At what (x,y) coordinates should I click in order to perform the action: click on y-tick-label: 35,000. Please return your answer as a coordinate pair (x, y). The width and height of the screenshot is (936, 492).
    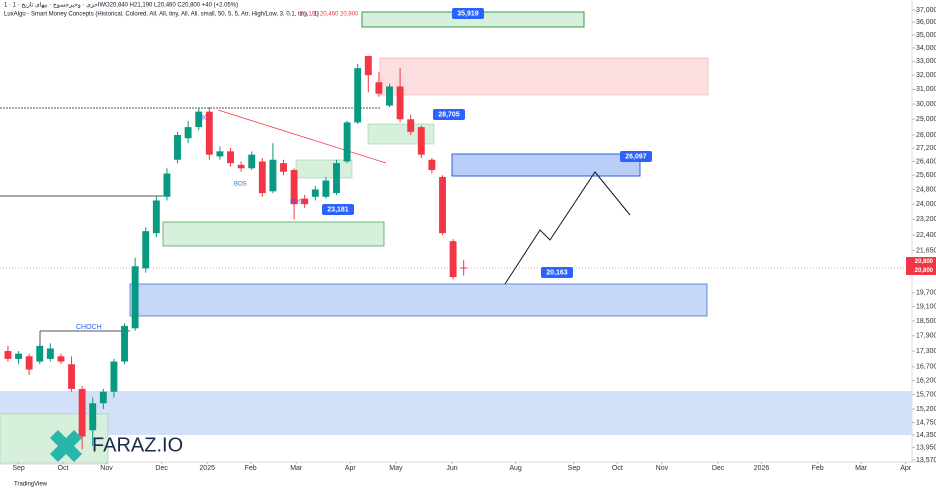
    Looking at the image, I should click on (926, 35).